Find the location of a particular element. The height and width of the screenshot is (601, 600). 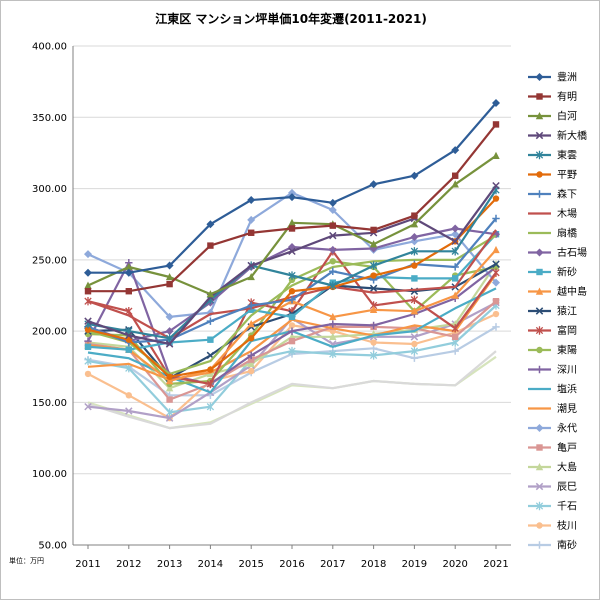

x-tick-label: 2018 is located at coordinates (373, 564).